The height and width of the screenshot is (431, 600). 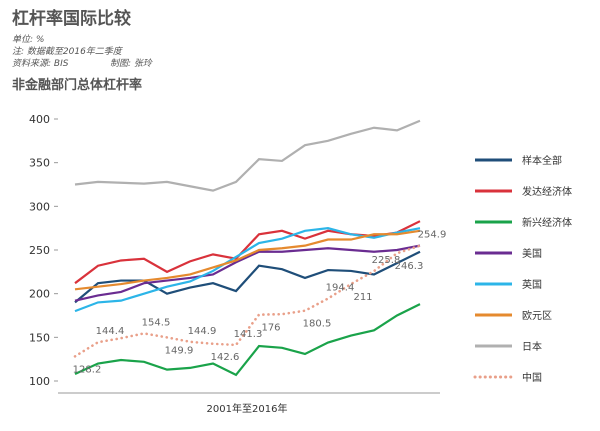 I want to click on data-label: 128.2, so click(x=87, y=369).